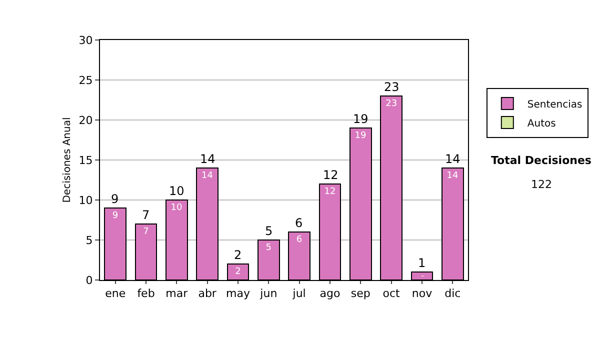 The height and width of the screenshot is (340, 600). I want to click on total-label: 6, so click(299, 223).